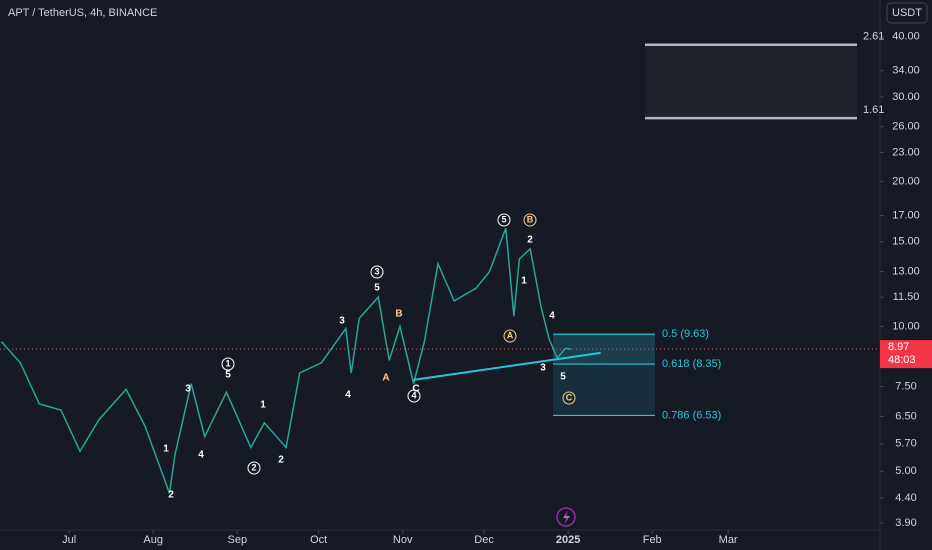 The width and height of the screenshot is (932, 550). What do you see at coordinates (691, 415) in the screenshot?
I see `fib-label: 0.786 (6.53)` at bounding box center [691, 415].